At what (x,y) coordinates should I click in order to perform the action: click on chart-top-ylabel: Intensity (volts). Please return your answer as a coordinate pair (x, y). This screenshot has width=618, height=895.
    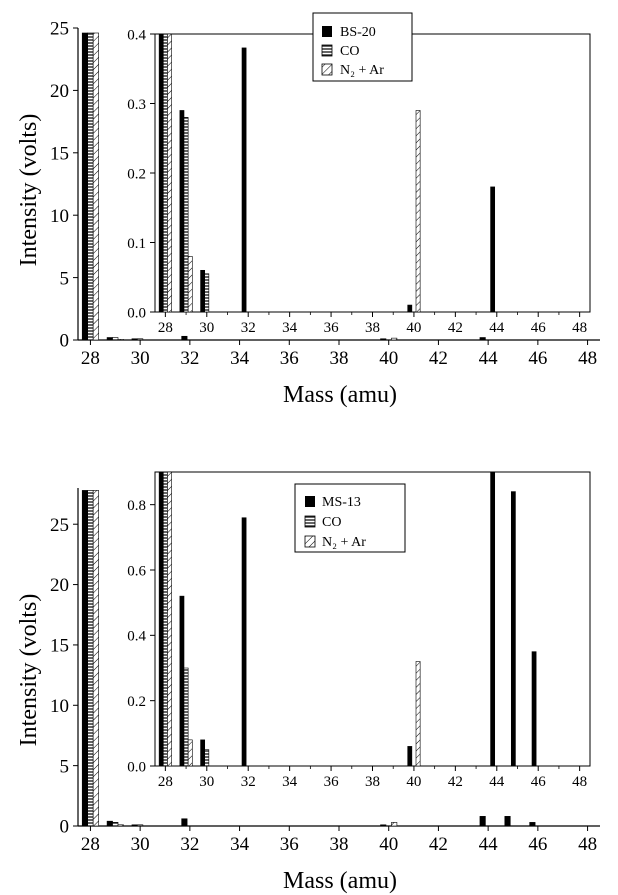
    Looking at the image, I should click on (29, 190).